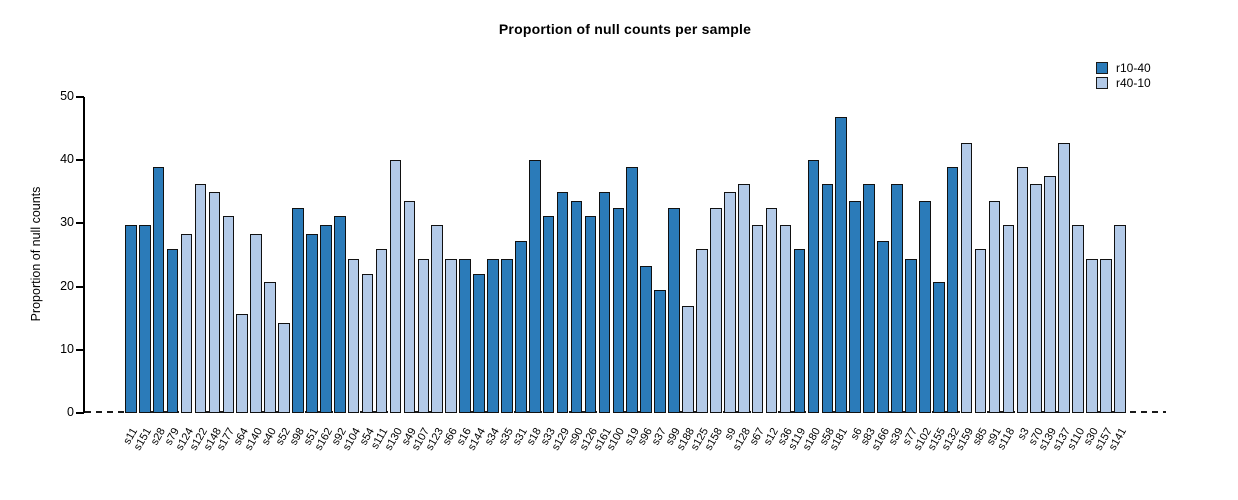 The image size is (1238, 500). I want to click on y-tick-label: 50, so click(67, 96).